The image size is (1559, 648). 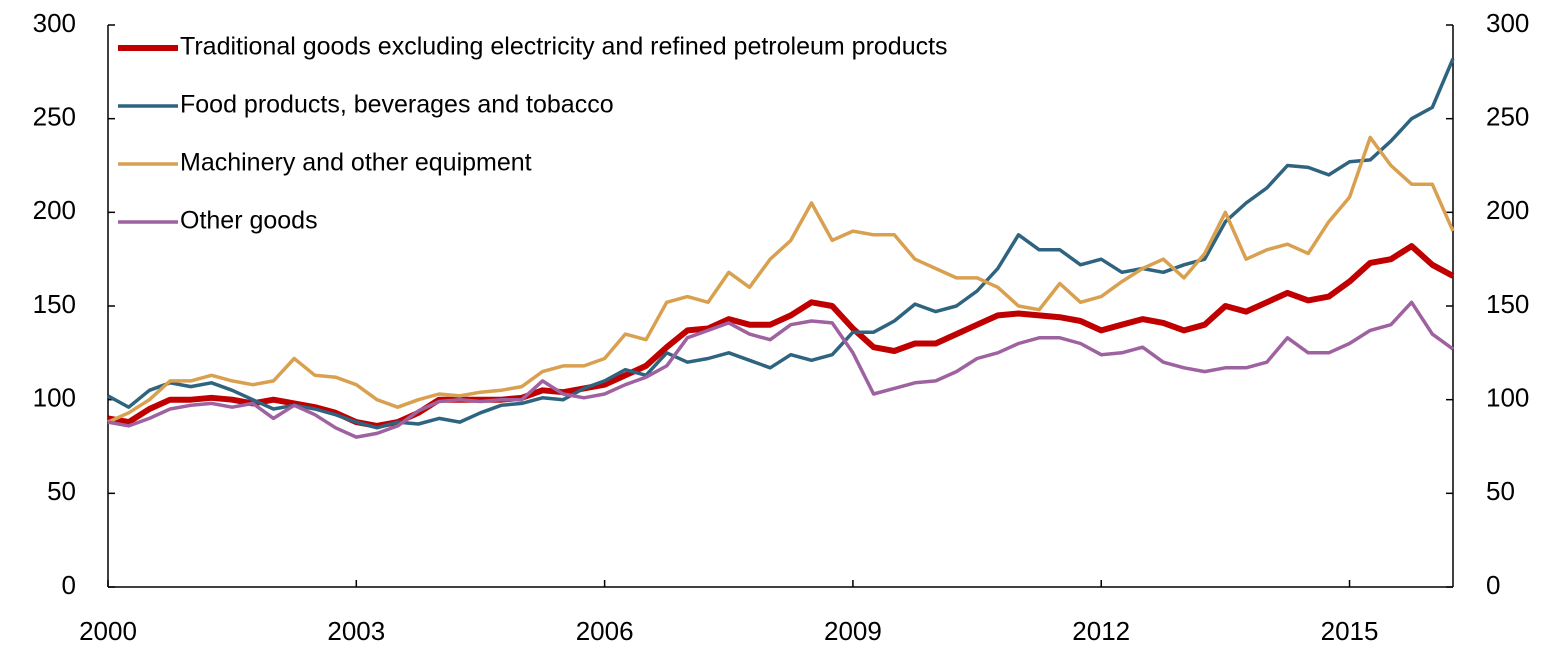 I want to click on y-tick-label: 300, so click(x=54, y=23).